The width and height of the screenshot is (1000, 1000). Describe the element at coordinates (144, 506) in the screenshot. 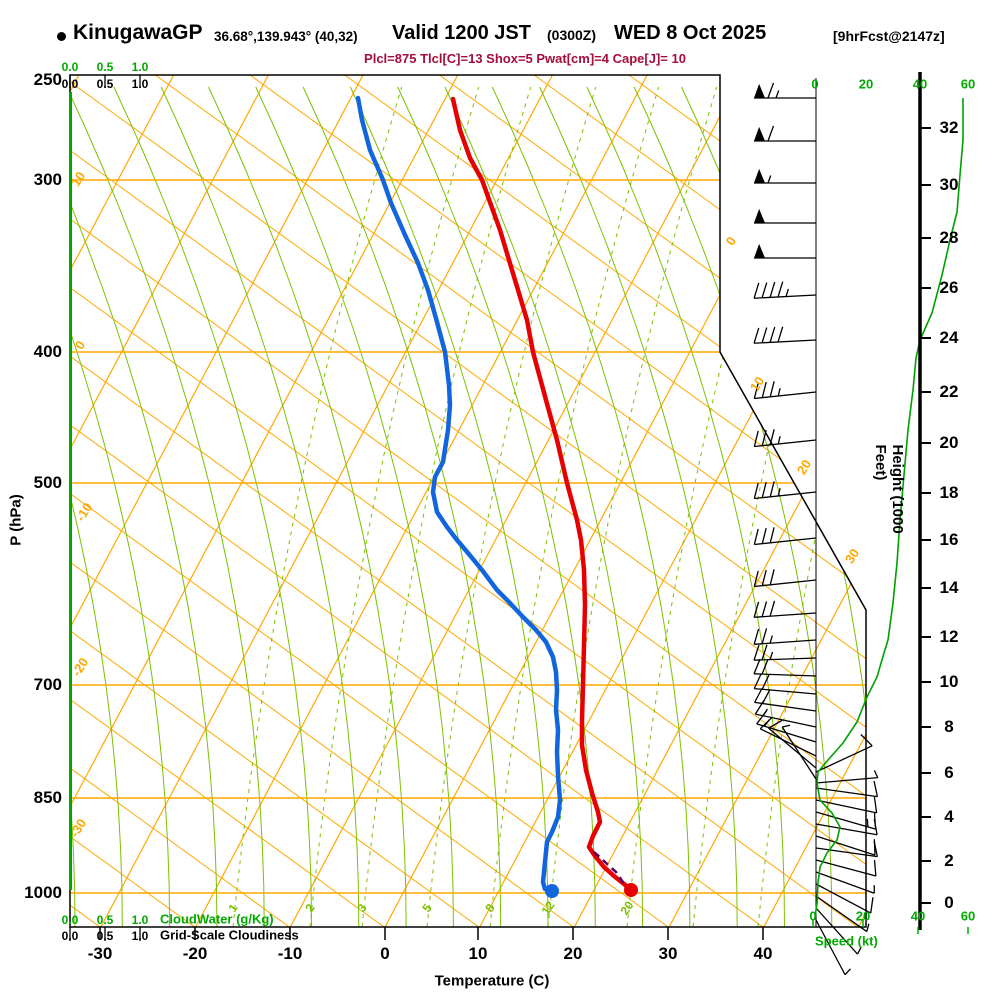

I see `moist-adiabat-line` at that location.